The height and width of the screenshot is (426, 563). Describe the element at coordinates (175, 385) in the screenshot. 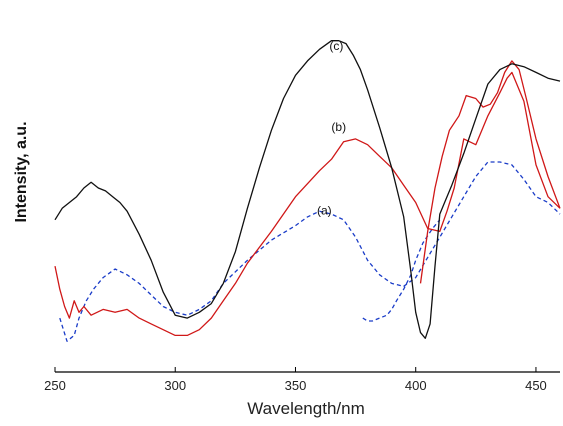

I see `x-tick-label: 300` at that location.